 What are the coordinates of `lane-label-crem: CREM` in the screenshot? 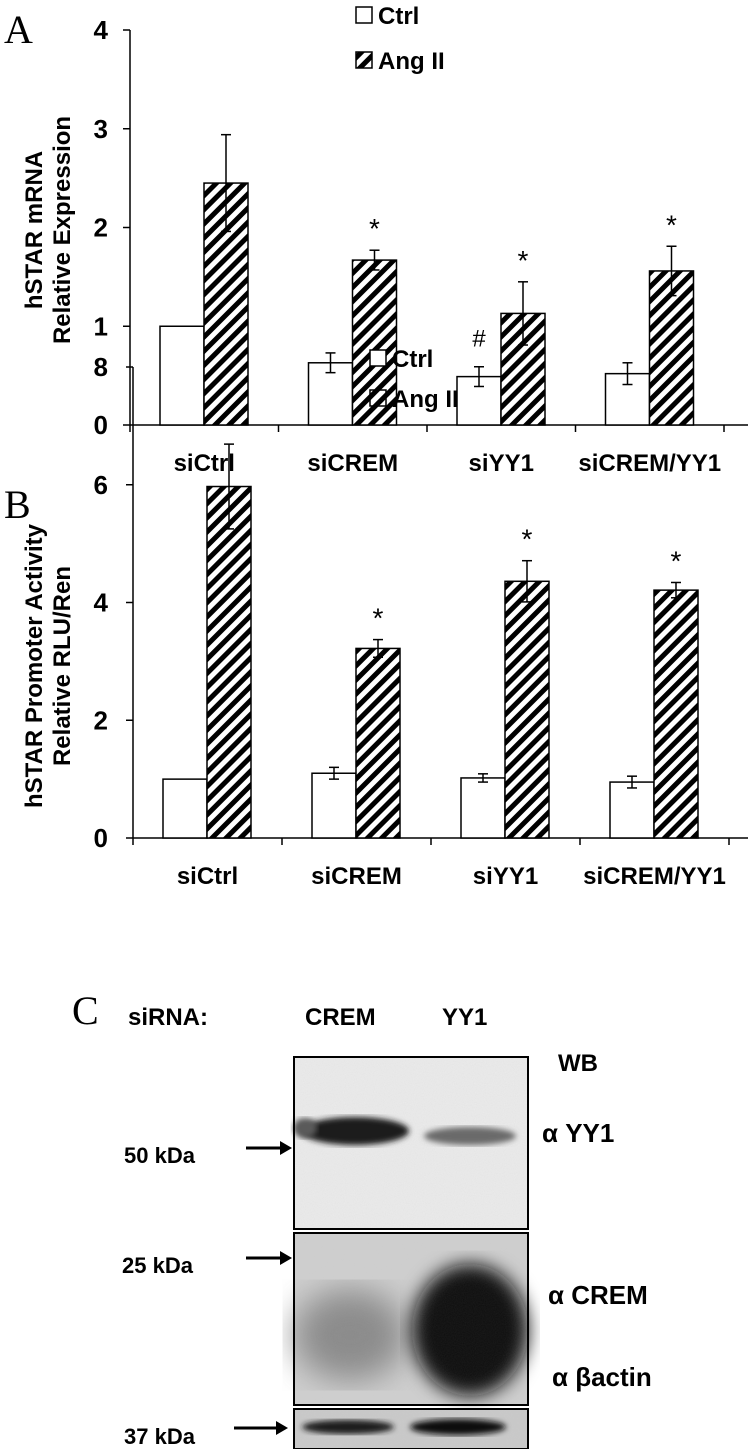 It's located at (340, 1017).